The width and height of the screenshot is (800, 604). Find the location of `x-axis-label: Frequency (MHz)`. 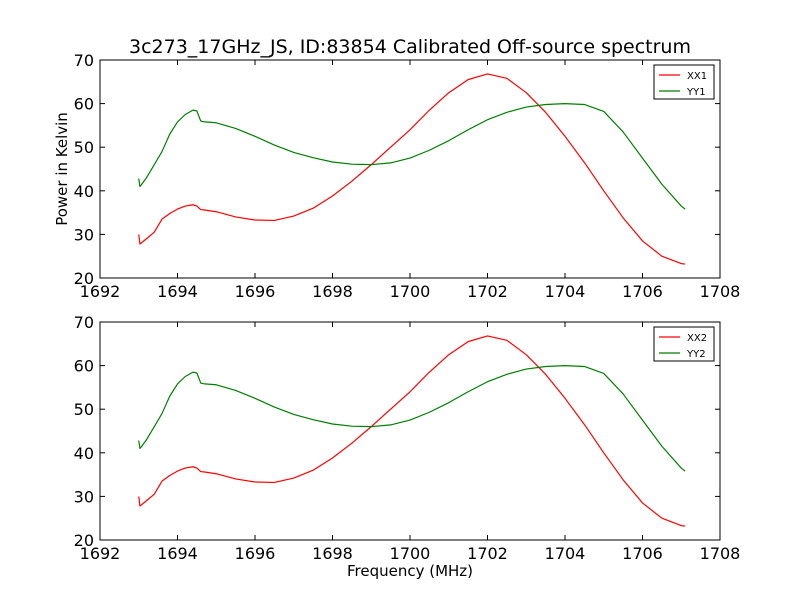

x-axis-label: Frequency (MHz) is located at coordinates (410, 571).